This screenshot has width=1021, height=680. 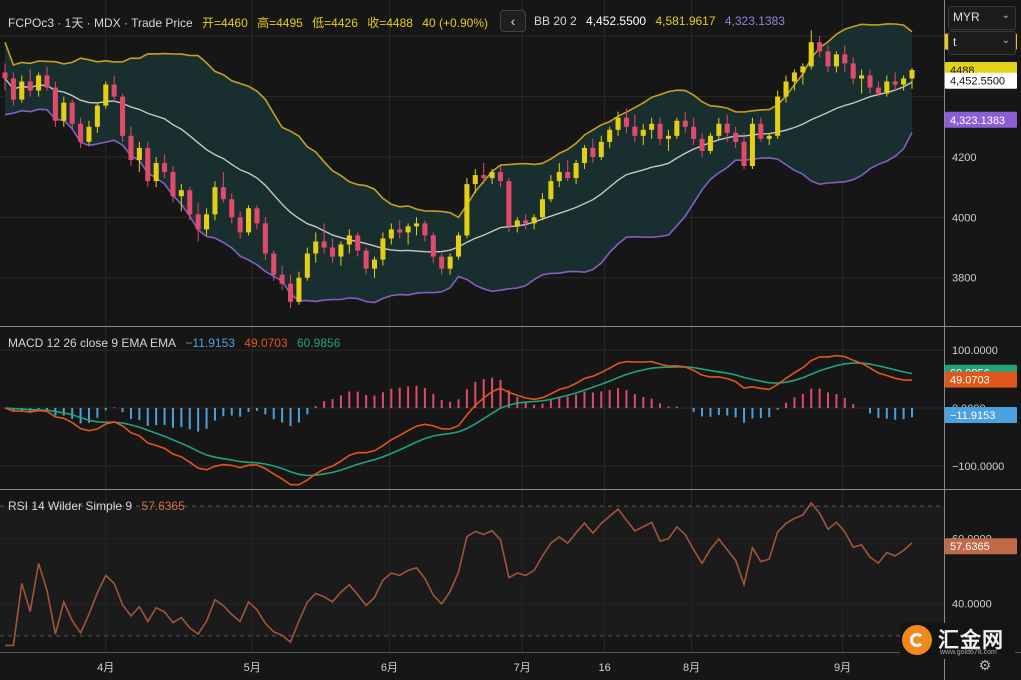 I want to click on chevron-left-icon: ‹, so click(x=513, y=21).